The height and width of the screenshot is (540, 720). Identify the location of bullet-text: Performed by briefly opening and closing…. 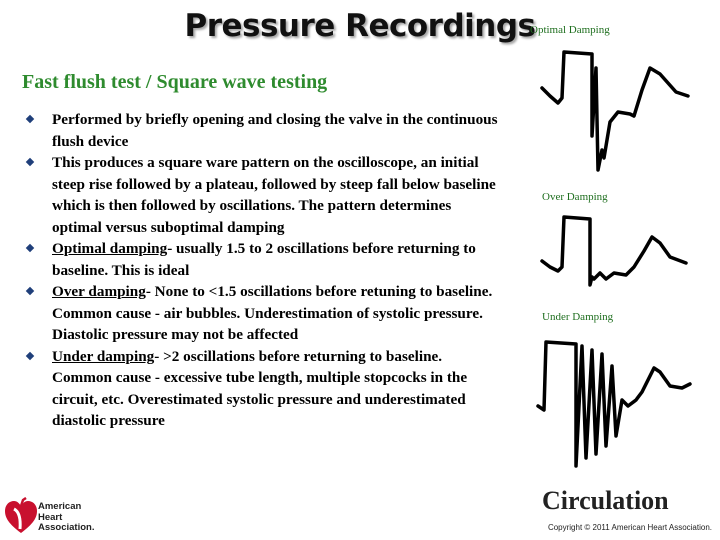
(275, 130).